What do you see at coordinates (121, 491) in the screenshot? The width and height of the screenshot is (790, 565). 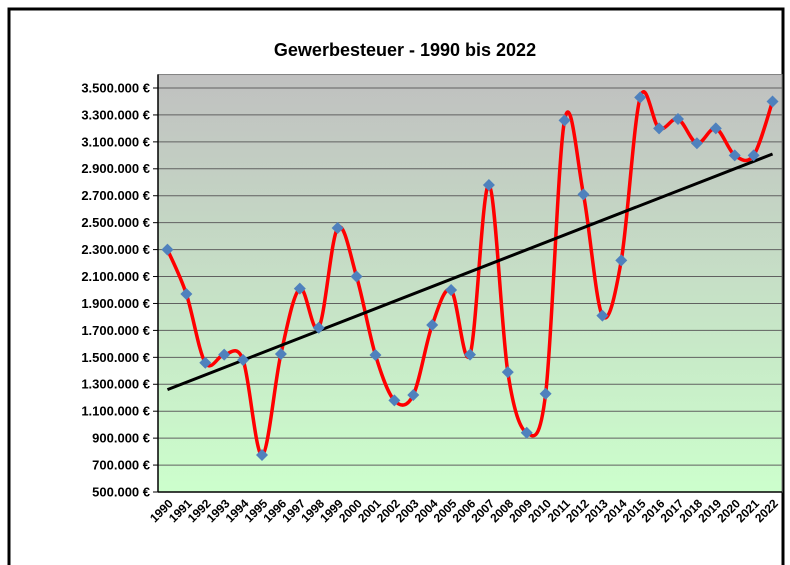 I see `y-tick-label: 500.000 €` at bounding box center [121, 491].